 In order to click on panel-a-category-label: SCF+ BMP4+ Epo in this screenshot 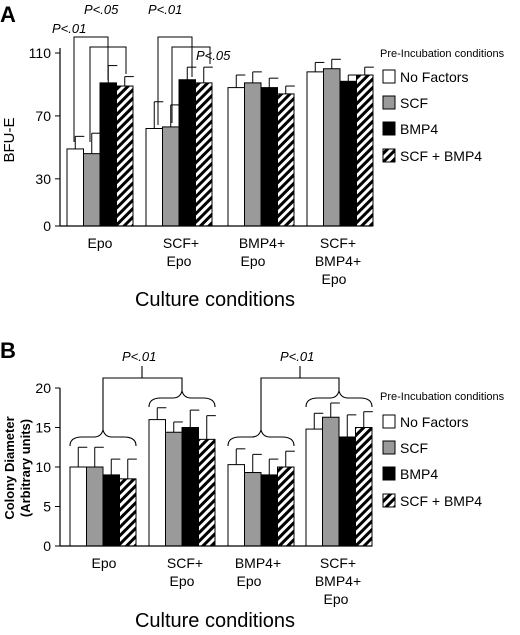, I will do `click(338, 261)`.